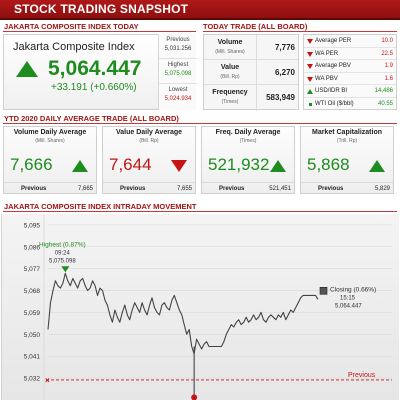 The height and width of the screenshot is (400, 400). I want to click on closing-value: 5,064.447, so click(348, 306).